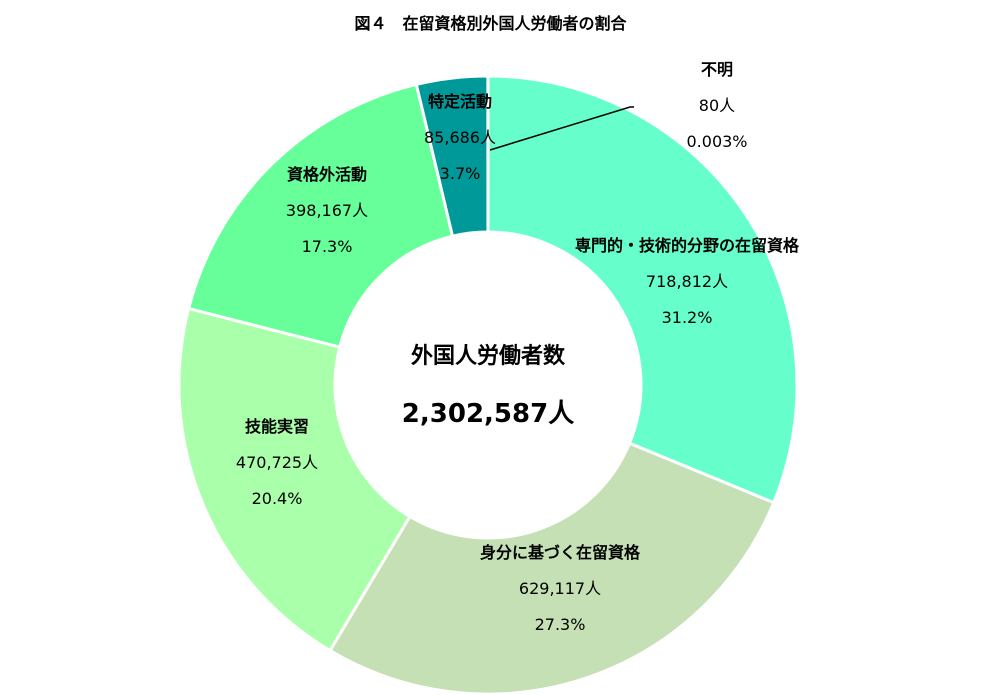  I want to click on slice-value: 398,167人, so click(327, 210).